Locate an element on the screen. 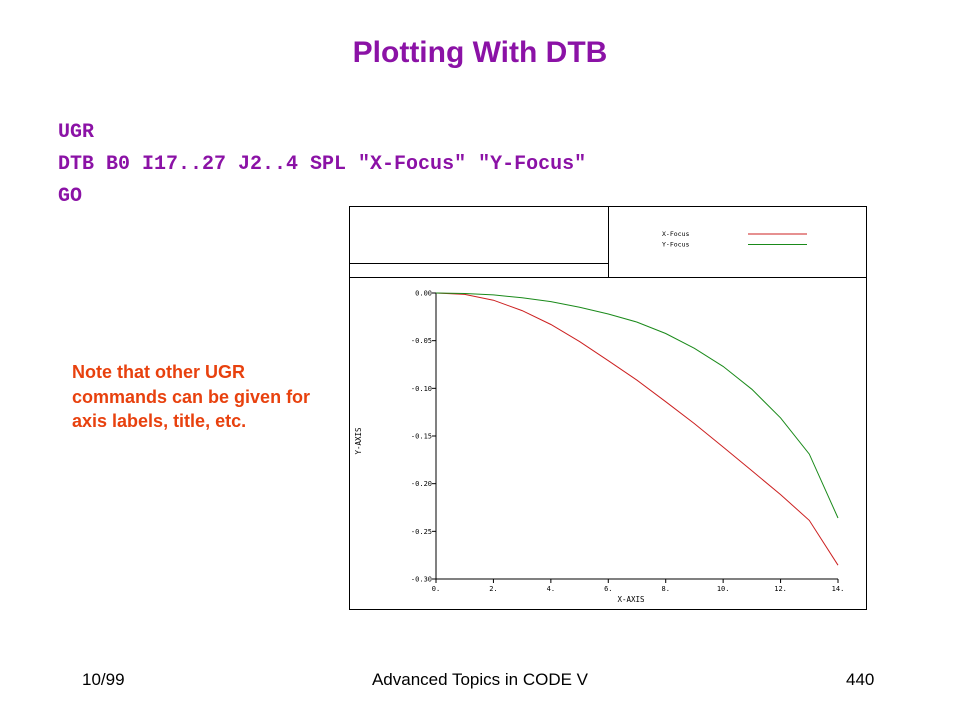 This screenshot has width=960, height=720. slide-title: Plotting With DTB is located at coordinates (480, 52).